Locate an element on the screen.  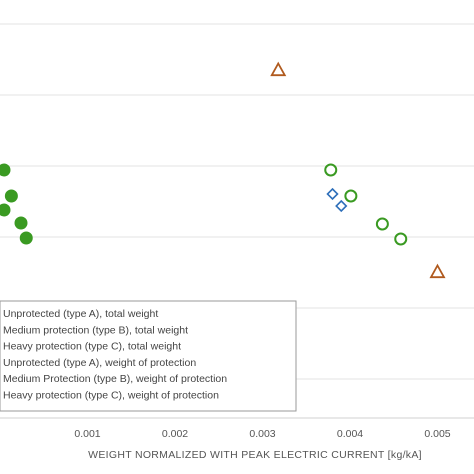
x-axis-ticks: 0.001 0.002 0.003 0.004 0.005 is located at coordinates (262, 434).